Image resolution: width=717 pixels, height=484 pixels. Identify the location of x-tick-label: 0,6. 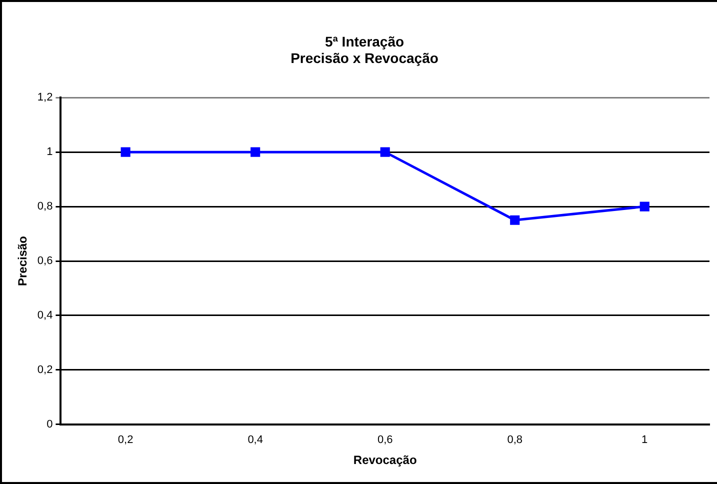
(385, 440).